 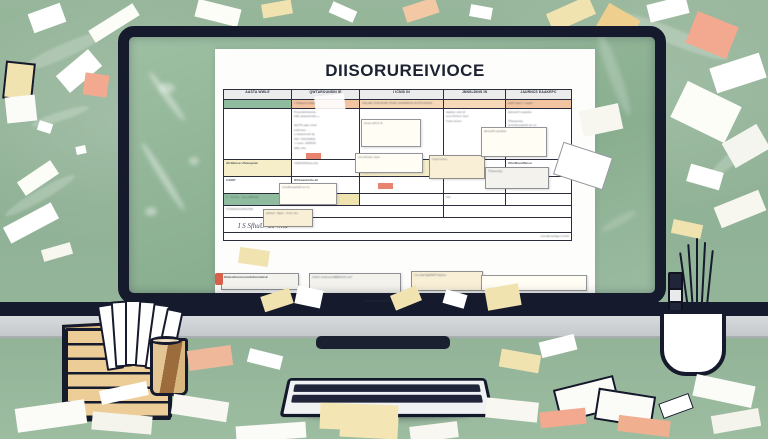 I want to click on pen-cap, so click(x=675, y=295).